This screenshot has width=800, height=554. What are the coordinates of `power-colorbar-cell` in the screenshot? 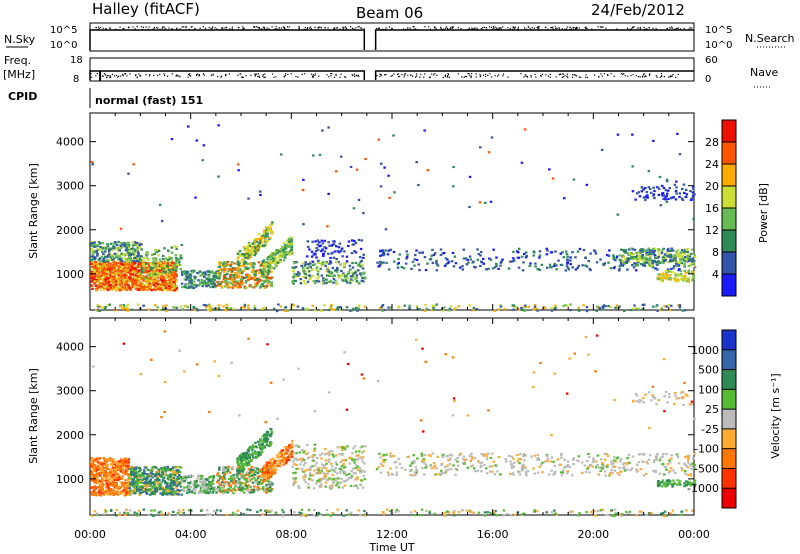 It's located at (729, 219).